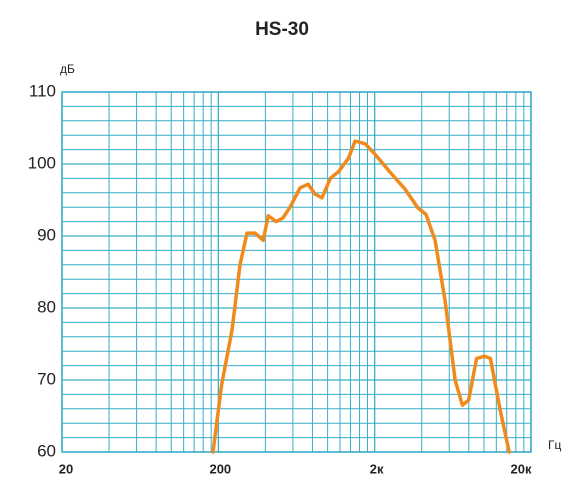  Describe the element at coordinates (46, 306) in the screenshot. I see `y-tick-label: 80` at that location.